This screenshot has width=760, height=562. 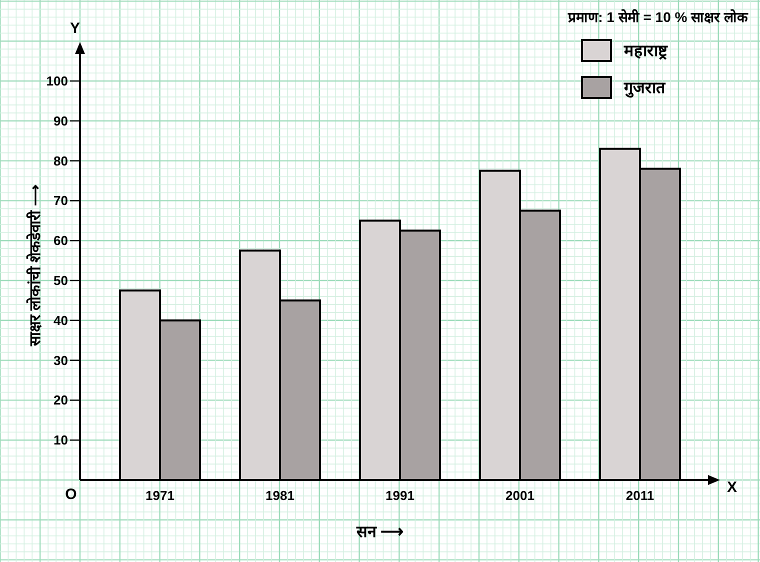 What do you see at coordinates (75, 28) in the screenshot?
I see `text: Y` at bounding box center [75, 28].